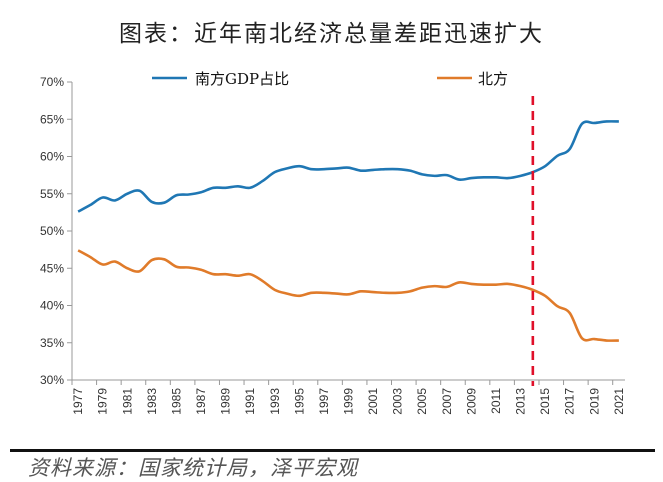 This screenshot has width=663, height=482. I want to click on x-tick-label: 1983, so click(152, 401).